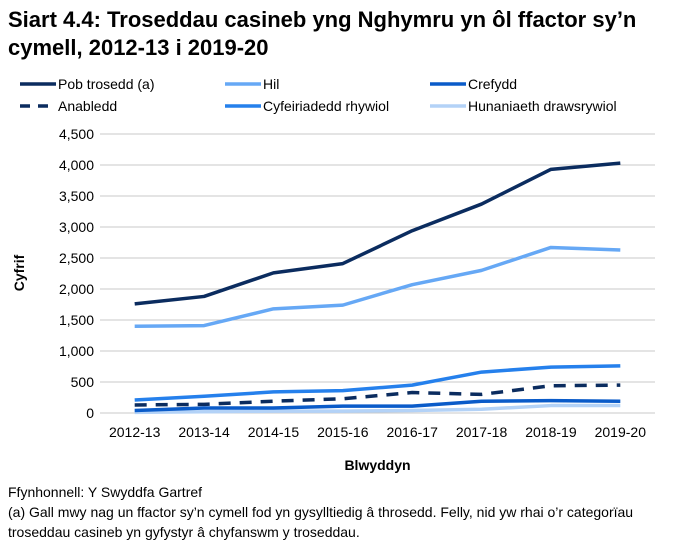  Describe the element at coordinates (88, 106) in the screenshot. I see `legend-label: Anabledd` at that location.